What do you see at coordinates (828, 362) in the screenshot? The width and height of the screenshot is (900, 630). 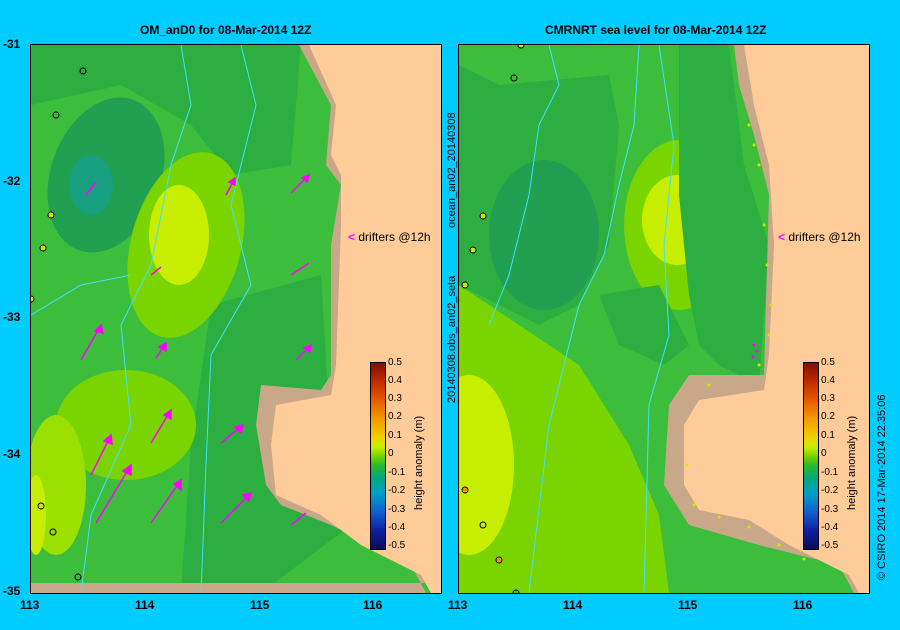 I see `right-cb-tick: 0.5` at bounding box center [828, 362].